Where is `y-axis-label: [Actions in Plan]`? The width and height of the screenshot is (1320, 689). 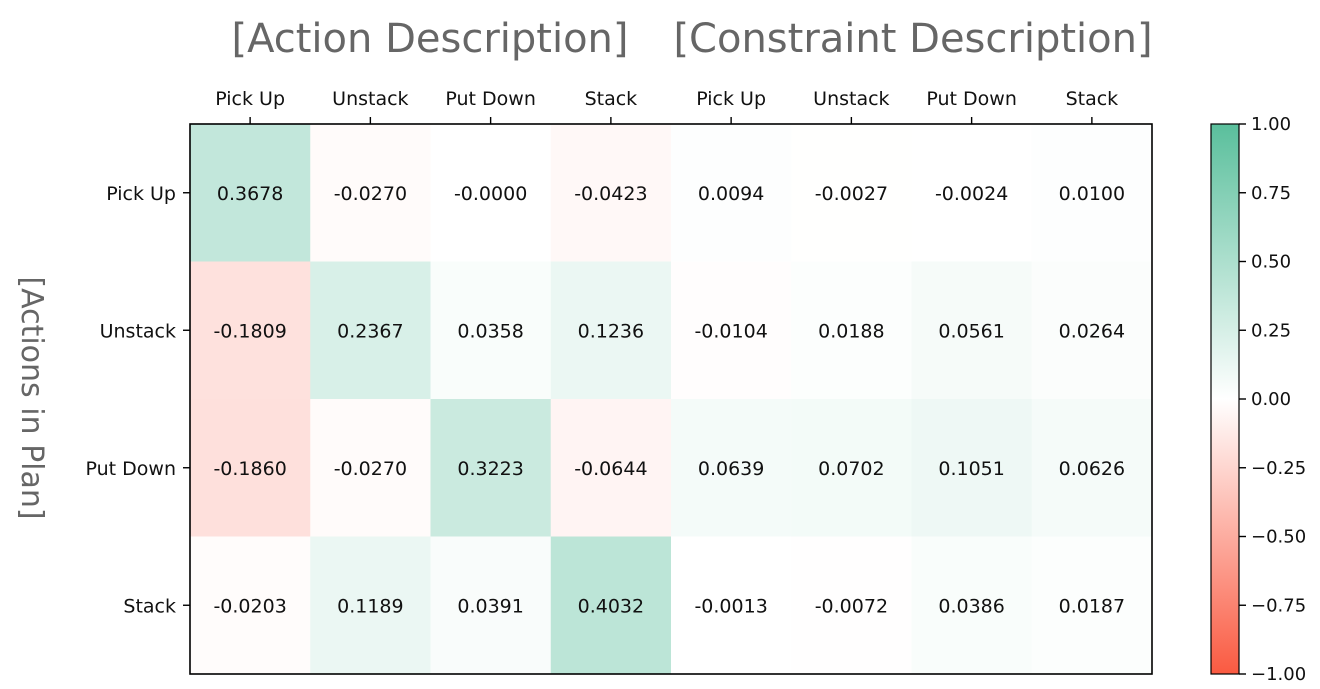
y-axis-label: [Actions in Plan] is located at coordinates (31, 397).